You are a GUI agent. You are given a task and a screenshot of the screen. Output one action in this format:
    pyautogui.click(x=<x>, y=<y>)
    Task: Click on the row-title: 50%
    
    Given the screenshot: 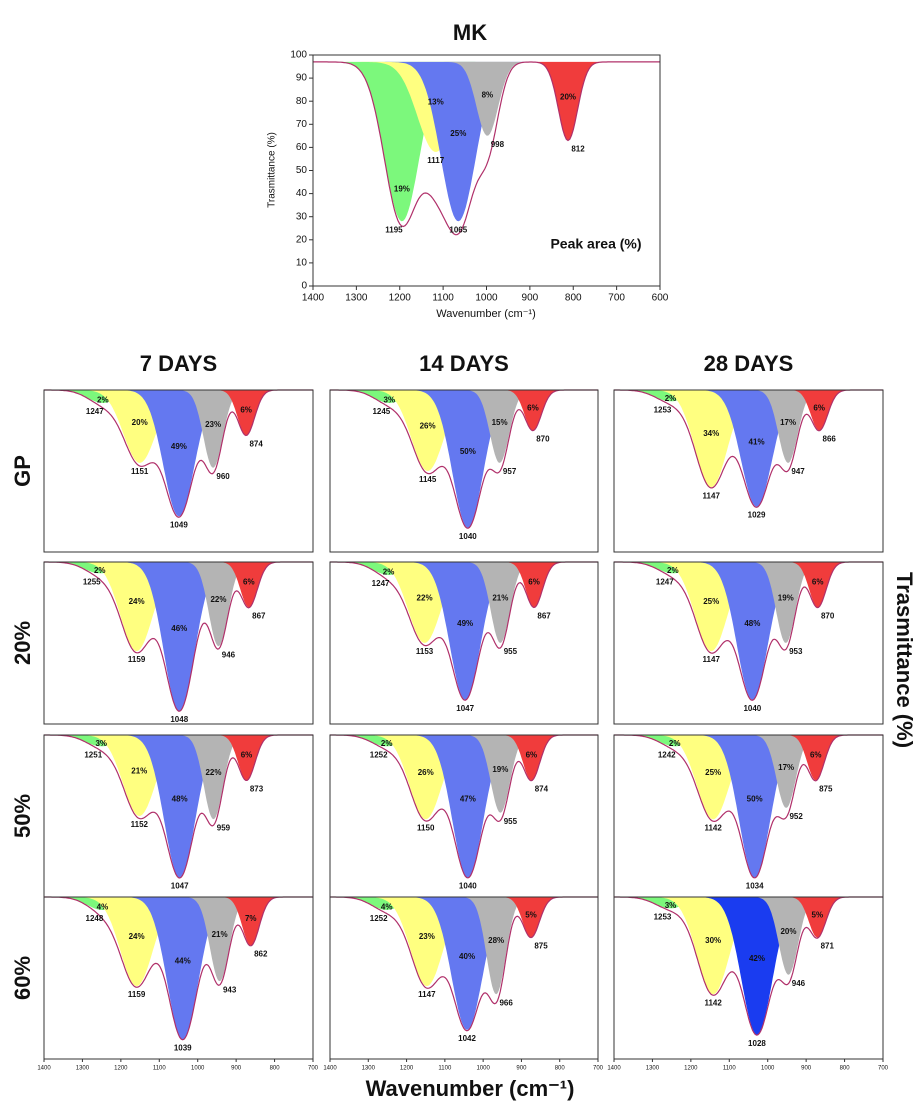 What is the action you would take?
    pyautogui.click(x=22, y=816)
    